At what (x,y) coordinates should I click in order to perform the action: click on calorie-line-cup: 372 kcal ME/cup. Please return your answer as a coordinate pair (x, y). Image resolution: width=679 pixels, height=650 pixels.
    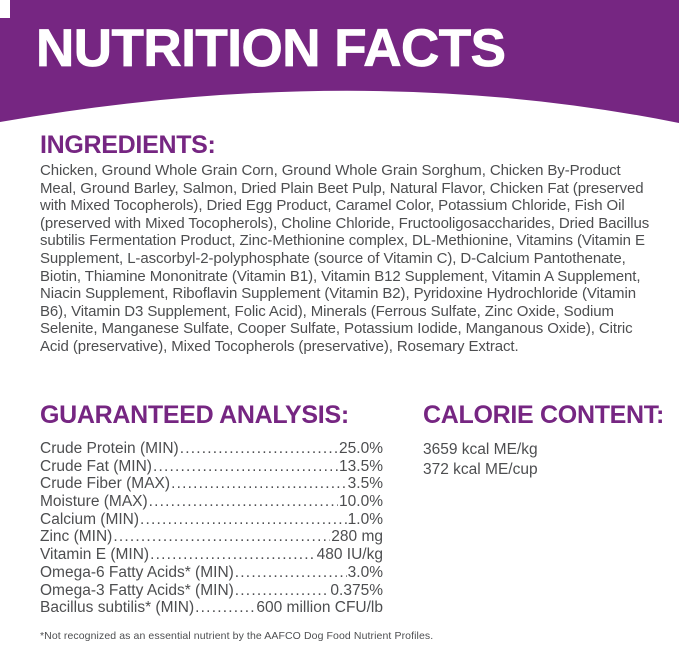
    Looking at the image, I should click on (480, 469).